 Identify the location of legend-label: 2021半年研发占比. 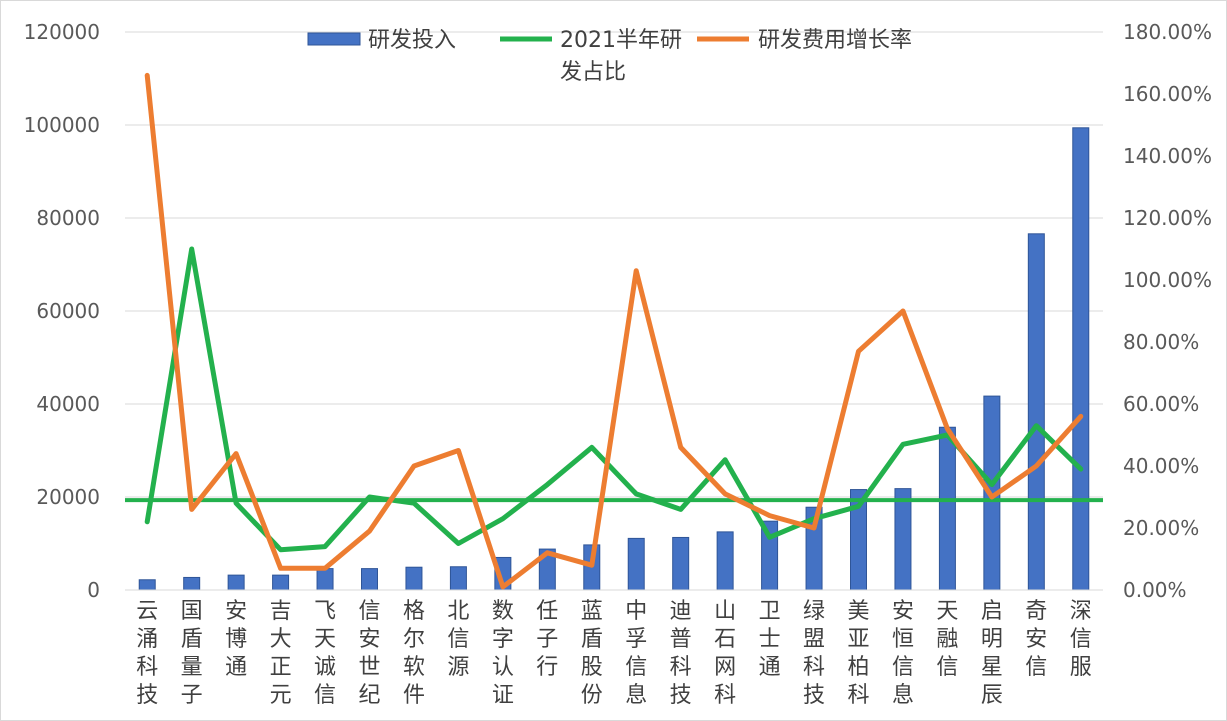
(621, 56).